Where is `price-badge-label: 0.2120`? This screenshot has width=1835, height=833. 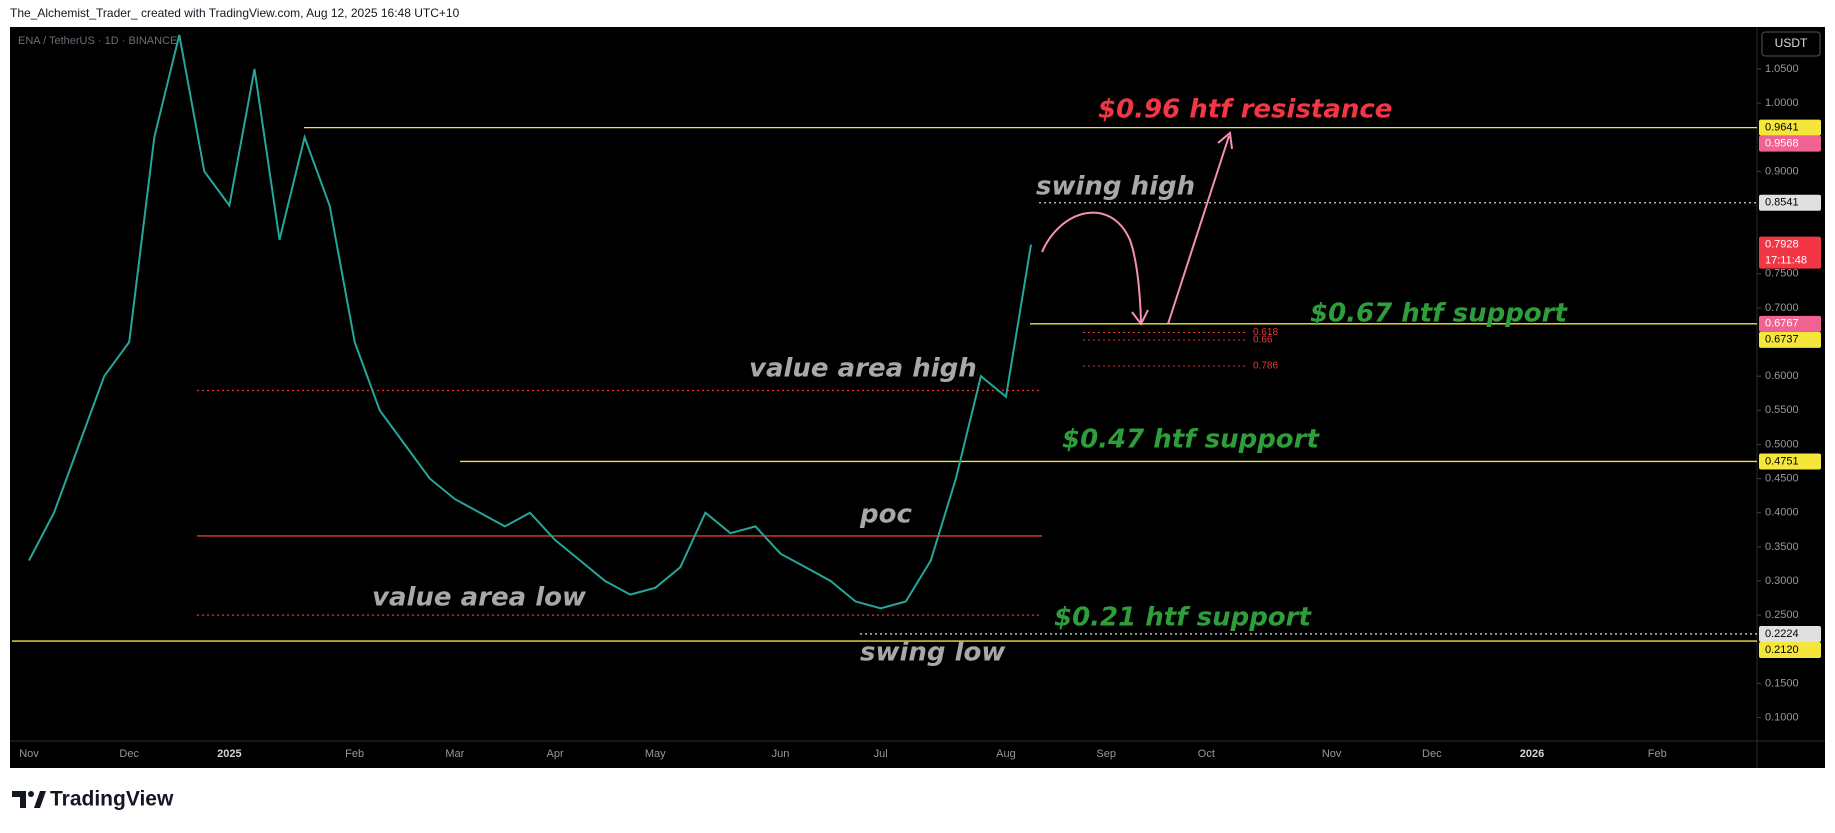 price-badge-label: 0.2120 is located at coordinates (1782, 650).